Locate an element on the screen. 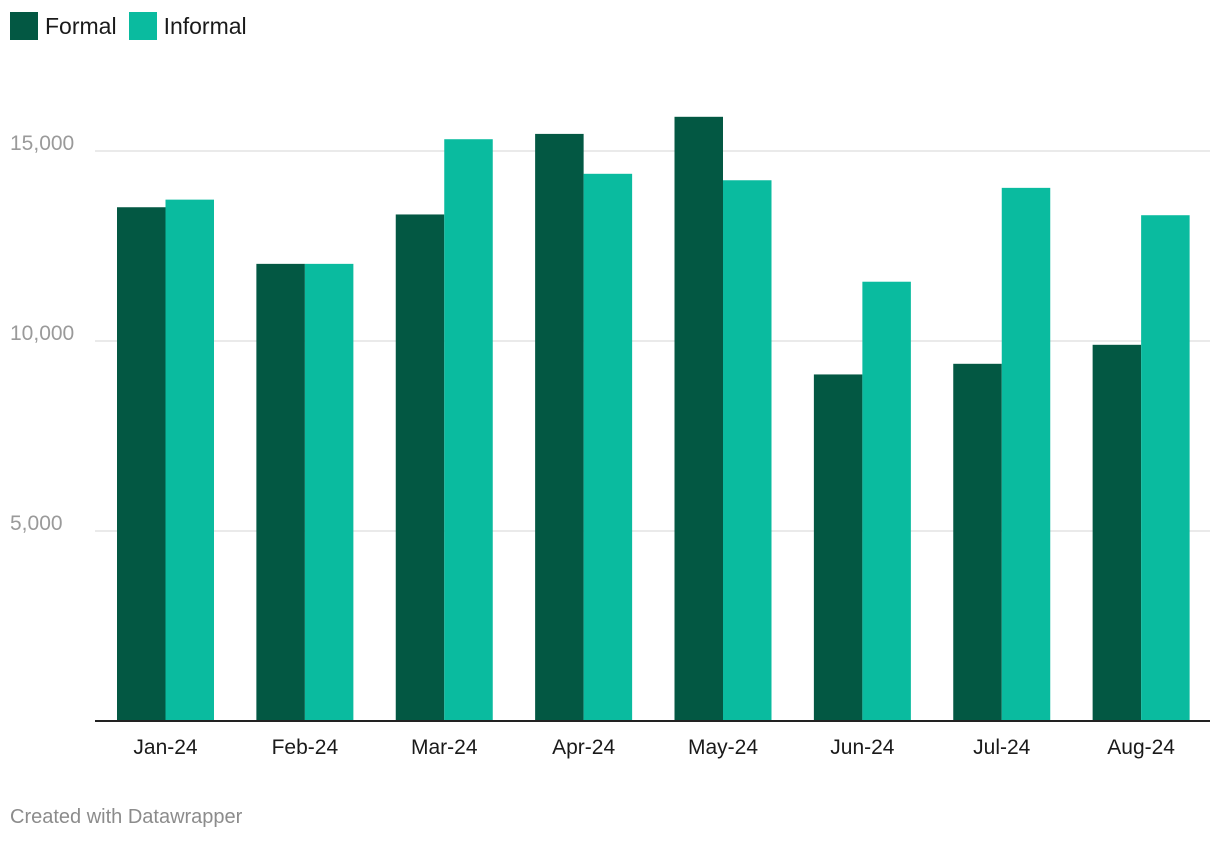  legend-label-formal: Formal is located at coordinates (81, 25).